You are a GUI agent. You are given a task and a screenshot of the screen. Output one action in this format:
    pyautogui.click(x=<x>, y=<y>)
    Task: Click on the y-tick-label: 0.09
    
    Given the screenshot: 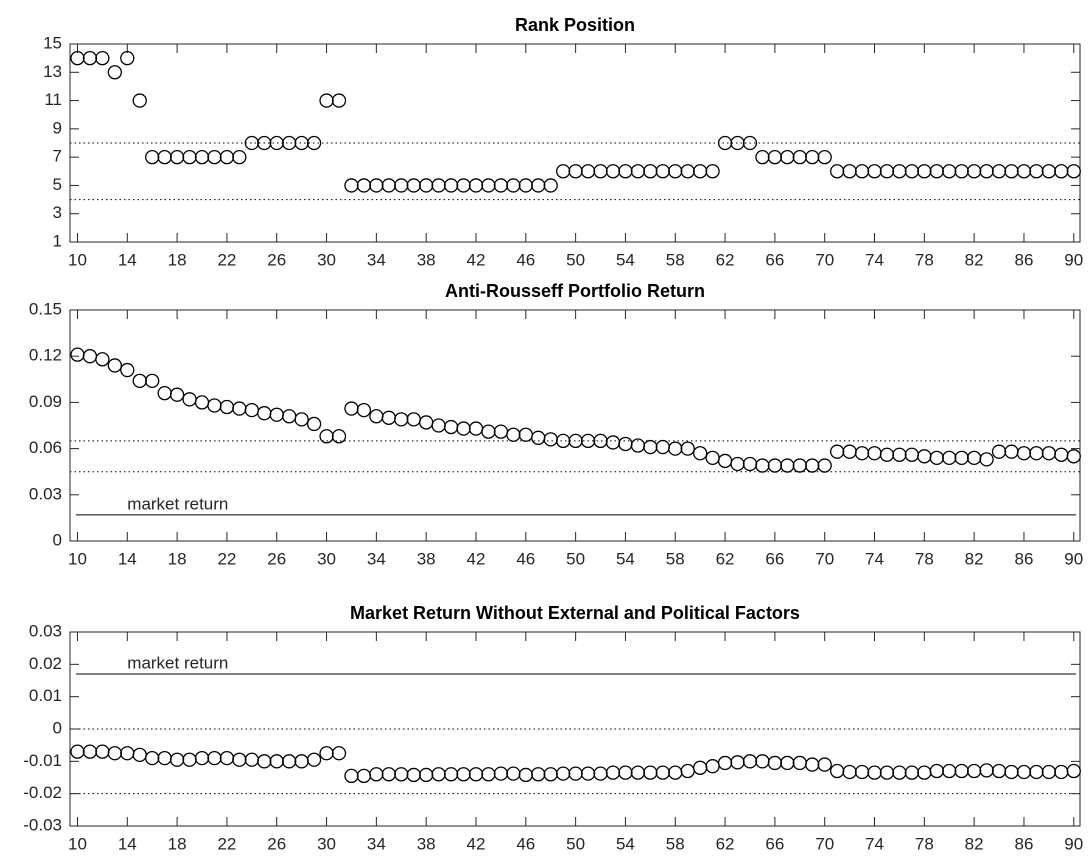 What is the action you would take?
    pyautogui.click(x=45, y=401)
    